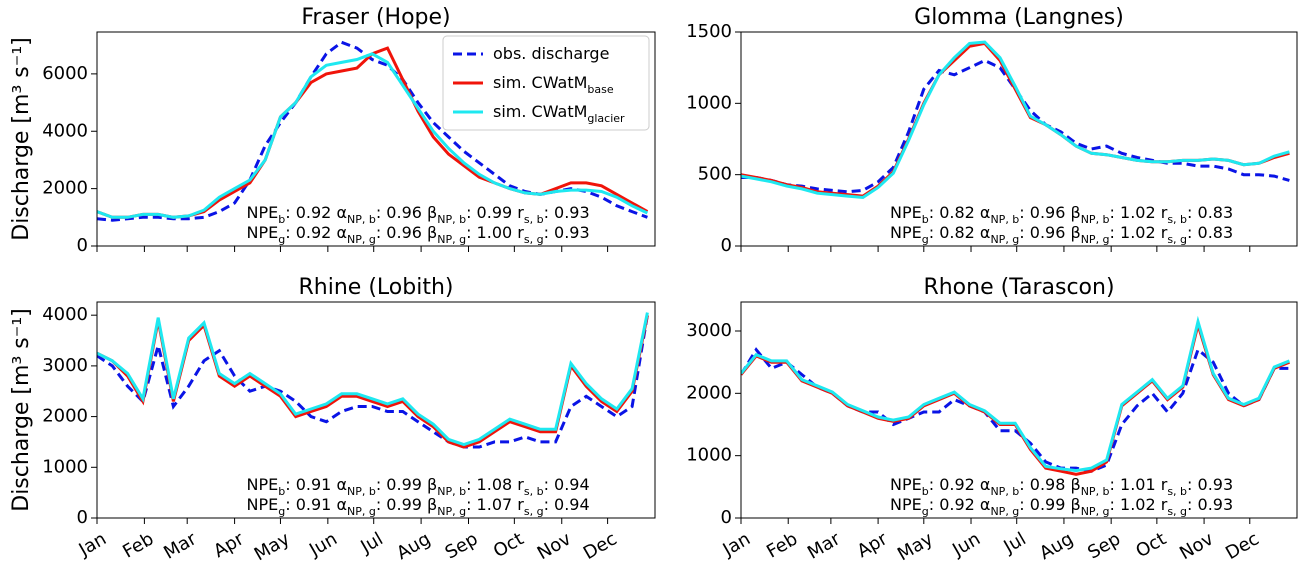 This screenshot has width=1298, height=563. What do you see at coordinates (1104, 545) in the screenshot?
I see `x-tick-label: Sep` at bounding box center [1104, 545].